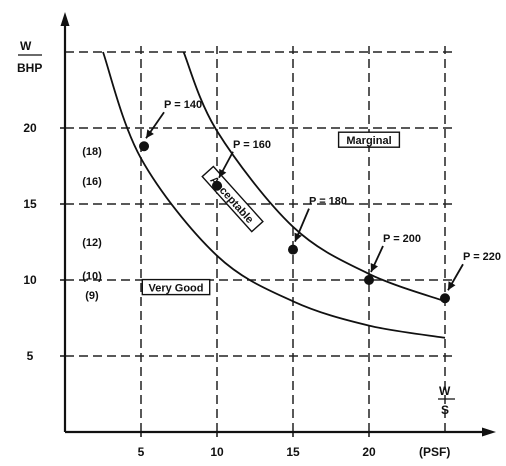 The width and height of the screenshot is (506, 466). I want to click on point-label: P = 200, so click(402, 239).